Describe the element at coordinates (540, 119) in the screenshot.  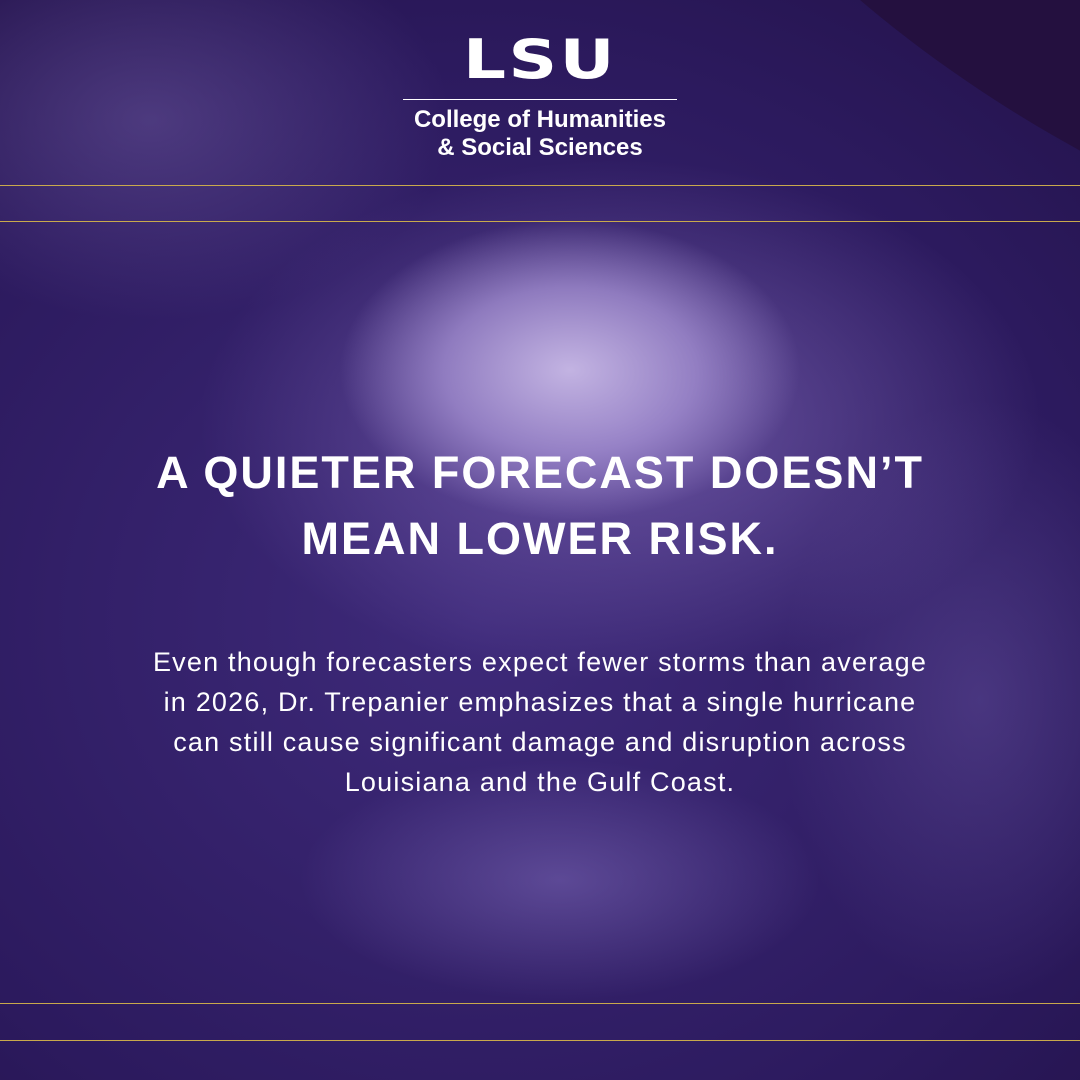
I see `college-line: College of Humanities` at that location.